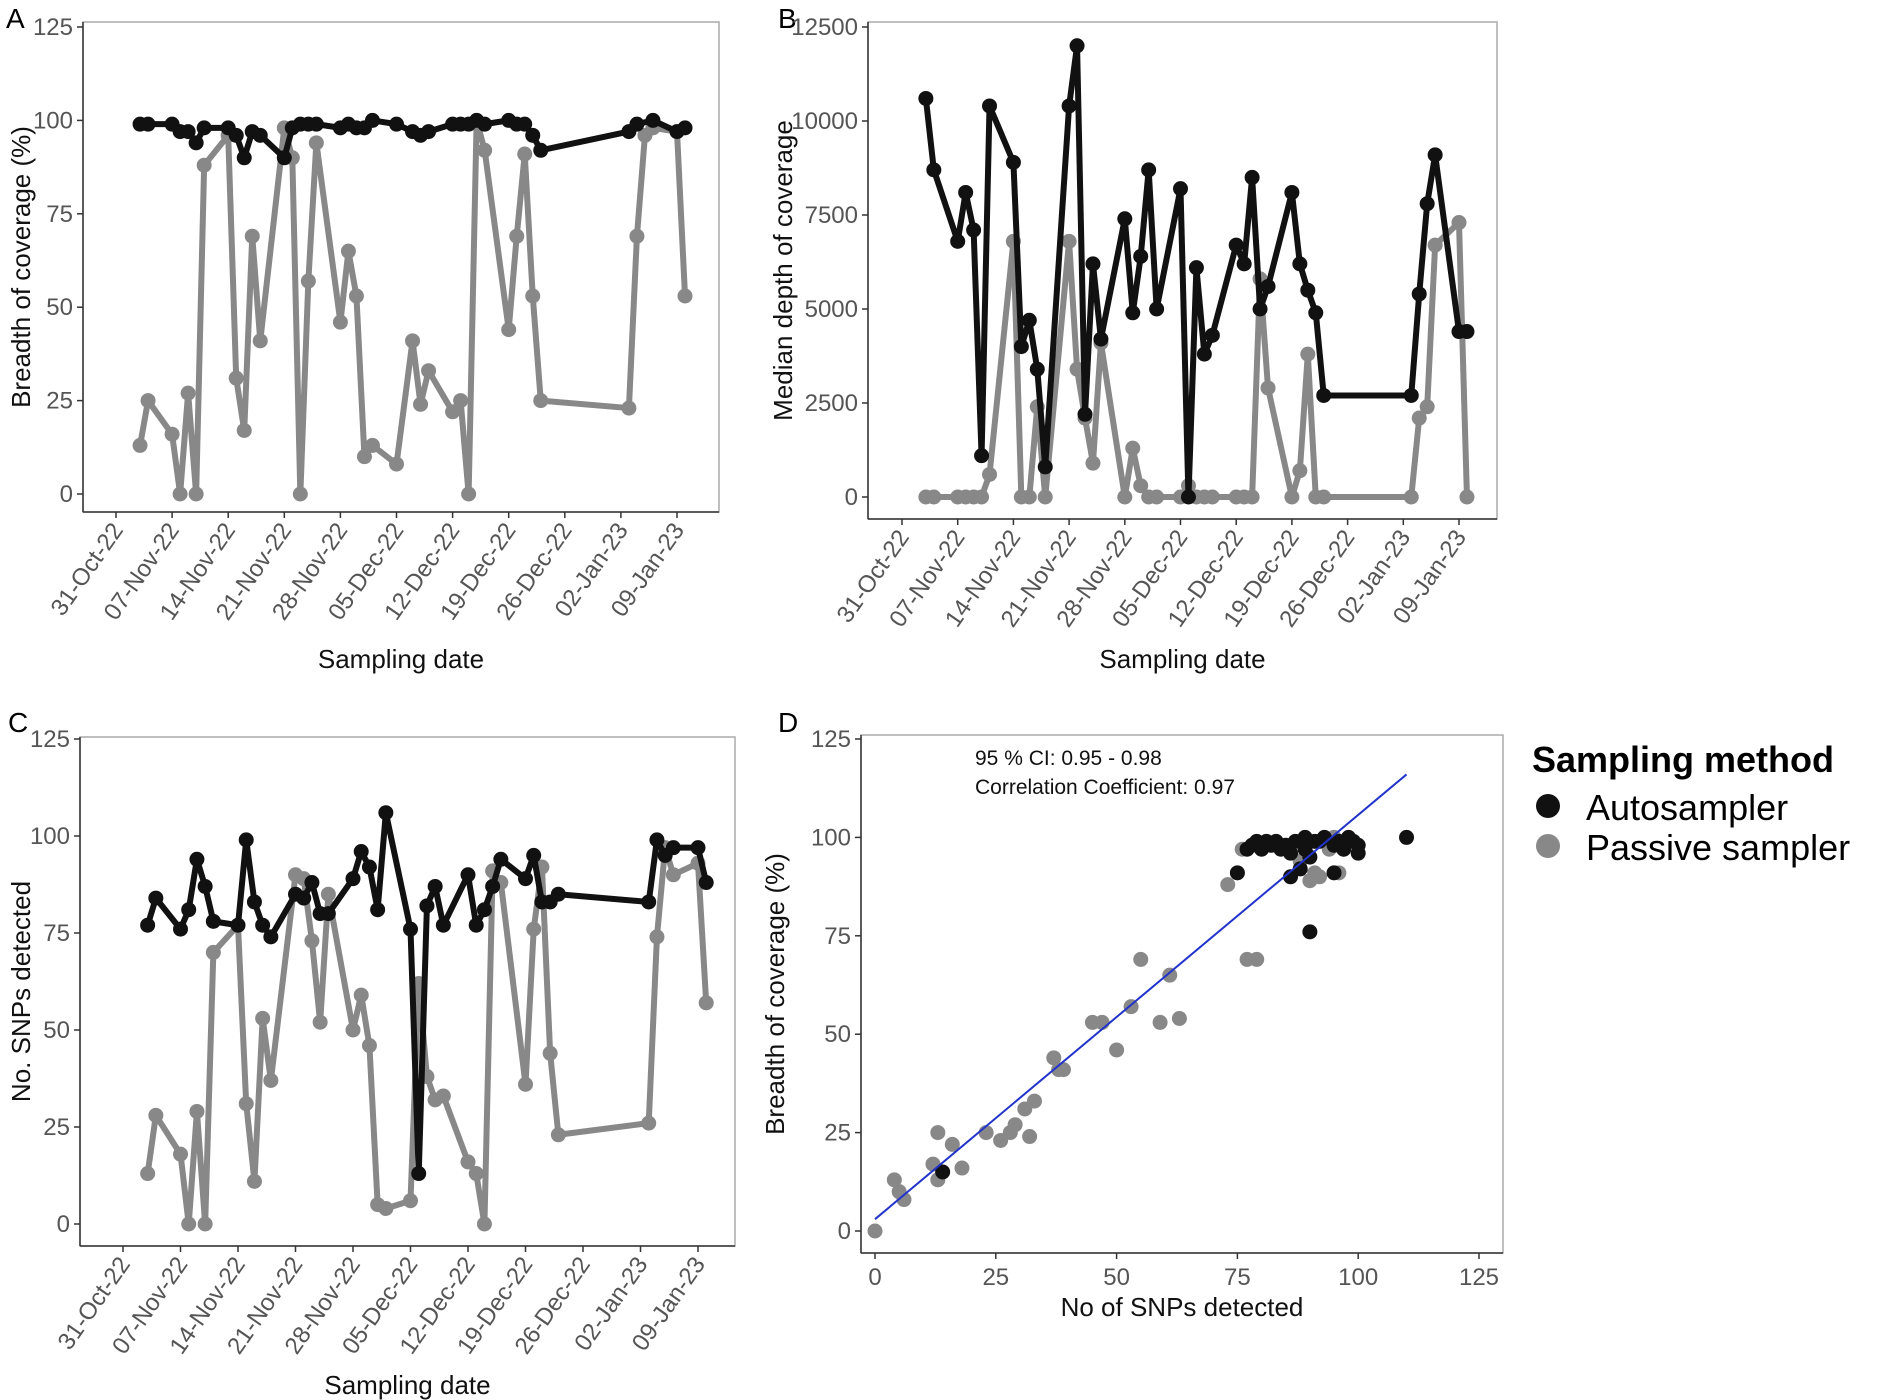 The image size is (1902, 1400). What do you see at coordinates (824, 27) in the screenshot?
I see `y-tick-label: 12500` at bounding box center [824, 27].